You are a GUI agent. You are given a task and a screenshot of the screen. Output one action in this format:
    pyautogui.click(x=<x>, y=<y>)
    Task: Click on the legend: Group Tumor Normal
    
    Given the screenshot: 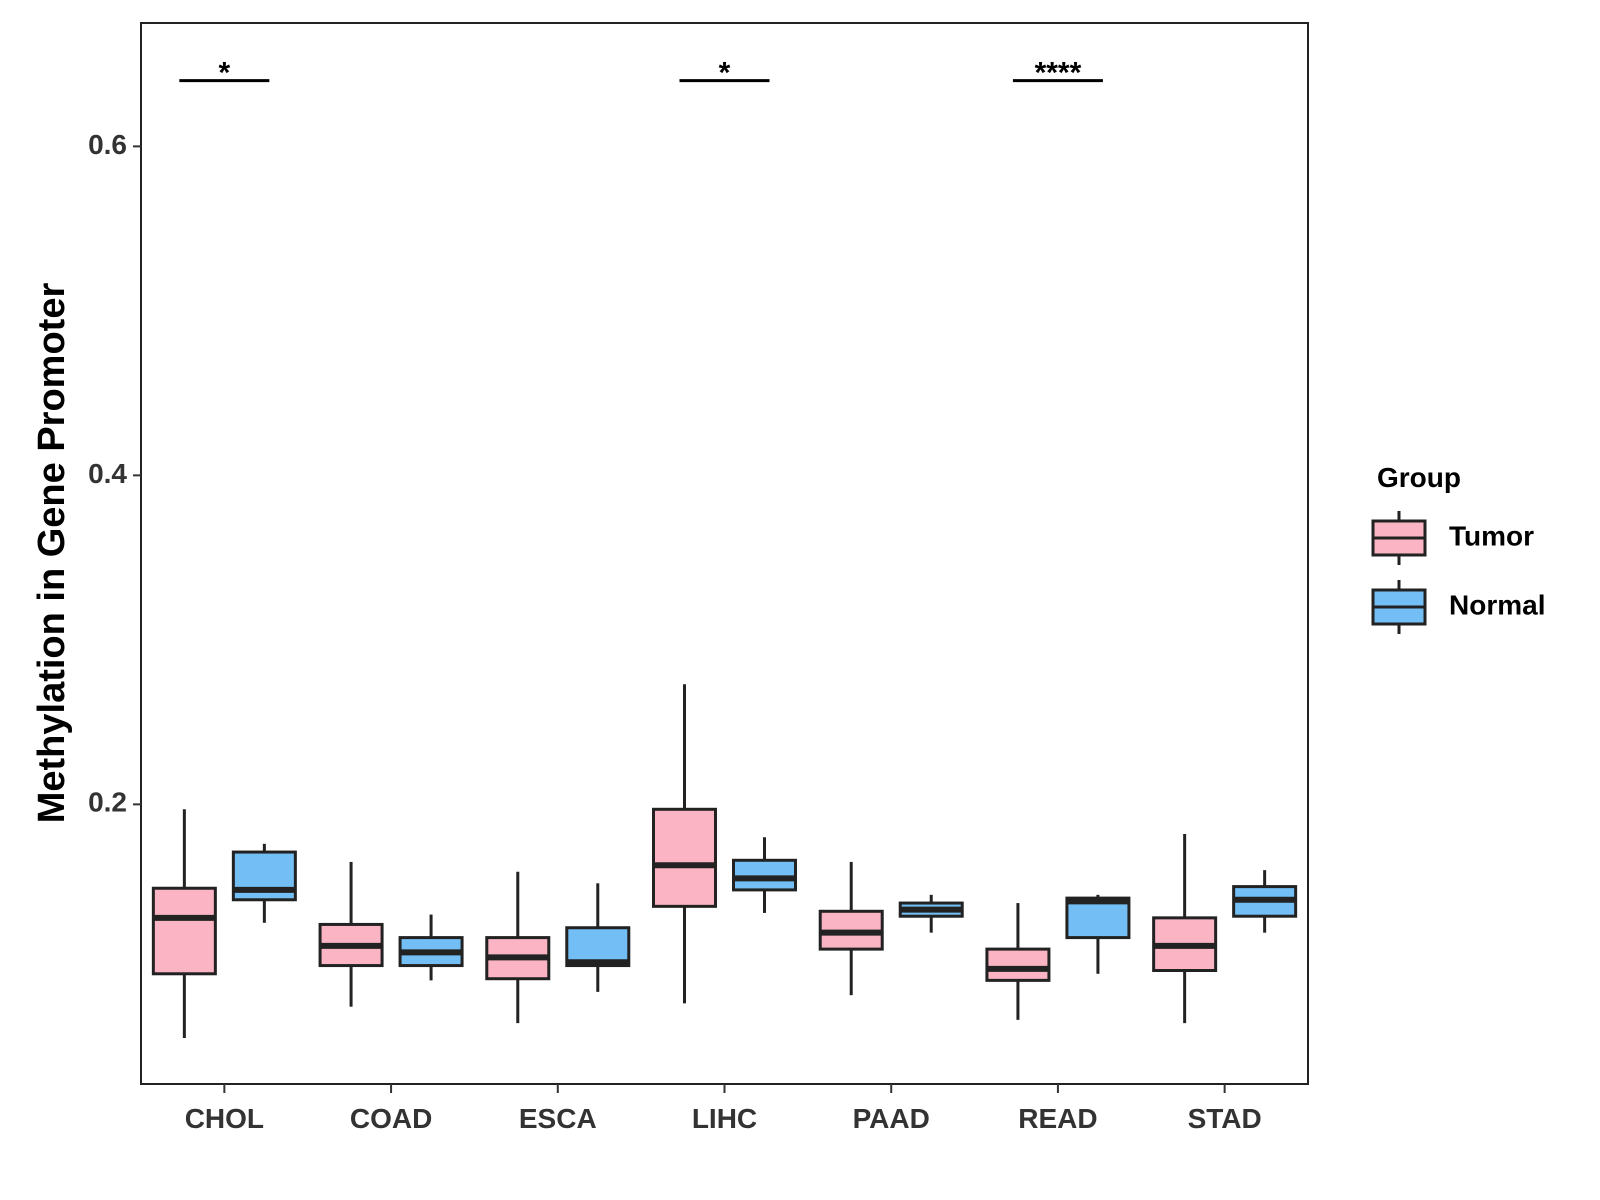 What is the action you would take?
    pyautogui.click(x=1458, y=548)
    